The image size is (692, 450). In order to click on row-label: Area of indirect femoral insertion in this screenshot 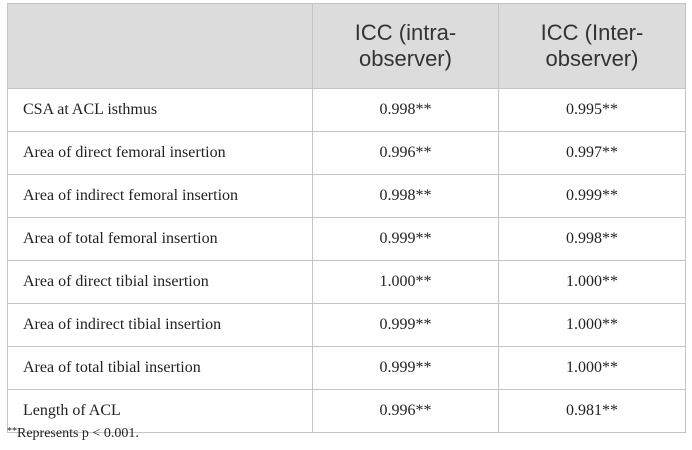, I will do `click(160, 196)`.